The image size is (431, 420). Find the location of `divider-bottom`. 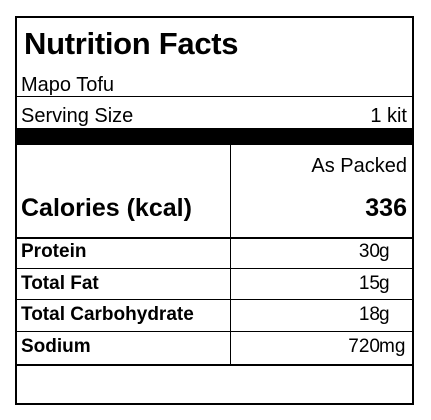

divider-bottom is located at coordinates (214, 365).